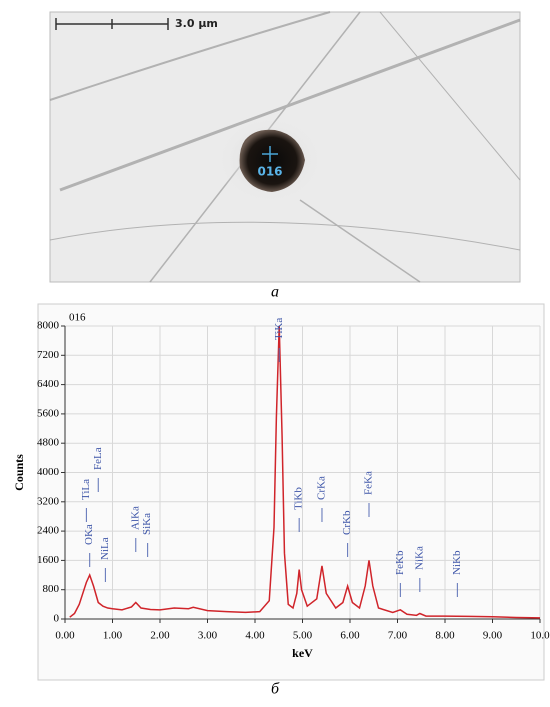  I want to click on scale-bar-label: 3.0 µm, so click(196, 23).